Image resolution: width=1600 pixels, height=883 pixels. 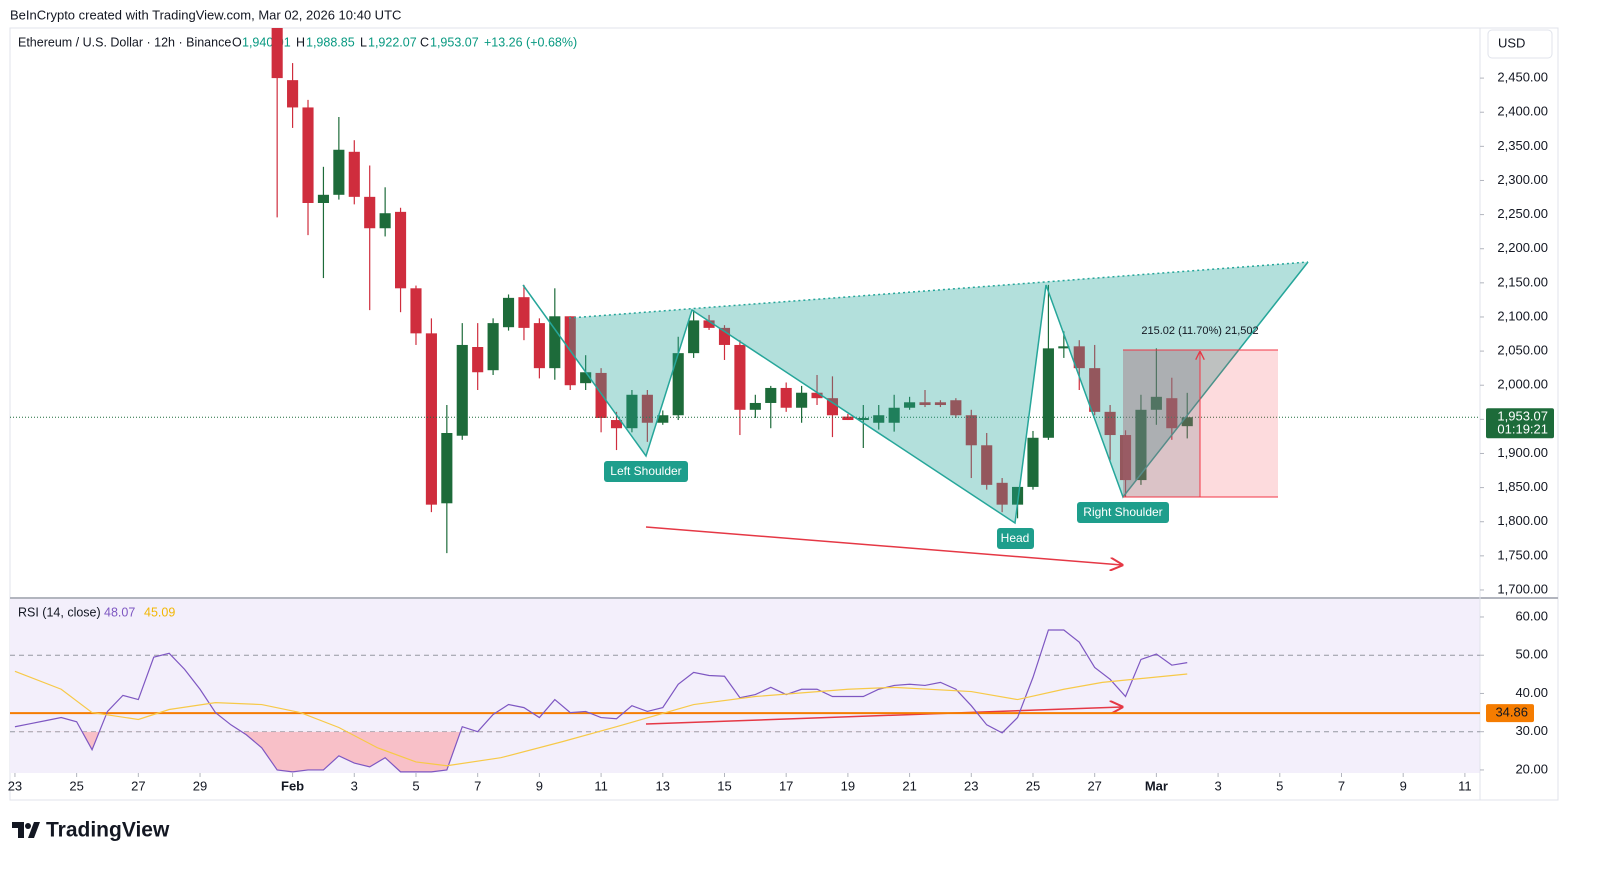 What do you see at coordinates (724, 785) in the screenshot?
I see `x-tick-label: 15` at bounding box center [724, 785].